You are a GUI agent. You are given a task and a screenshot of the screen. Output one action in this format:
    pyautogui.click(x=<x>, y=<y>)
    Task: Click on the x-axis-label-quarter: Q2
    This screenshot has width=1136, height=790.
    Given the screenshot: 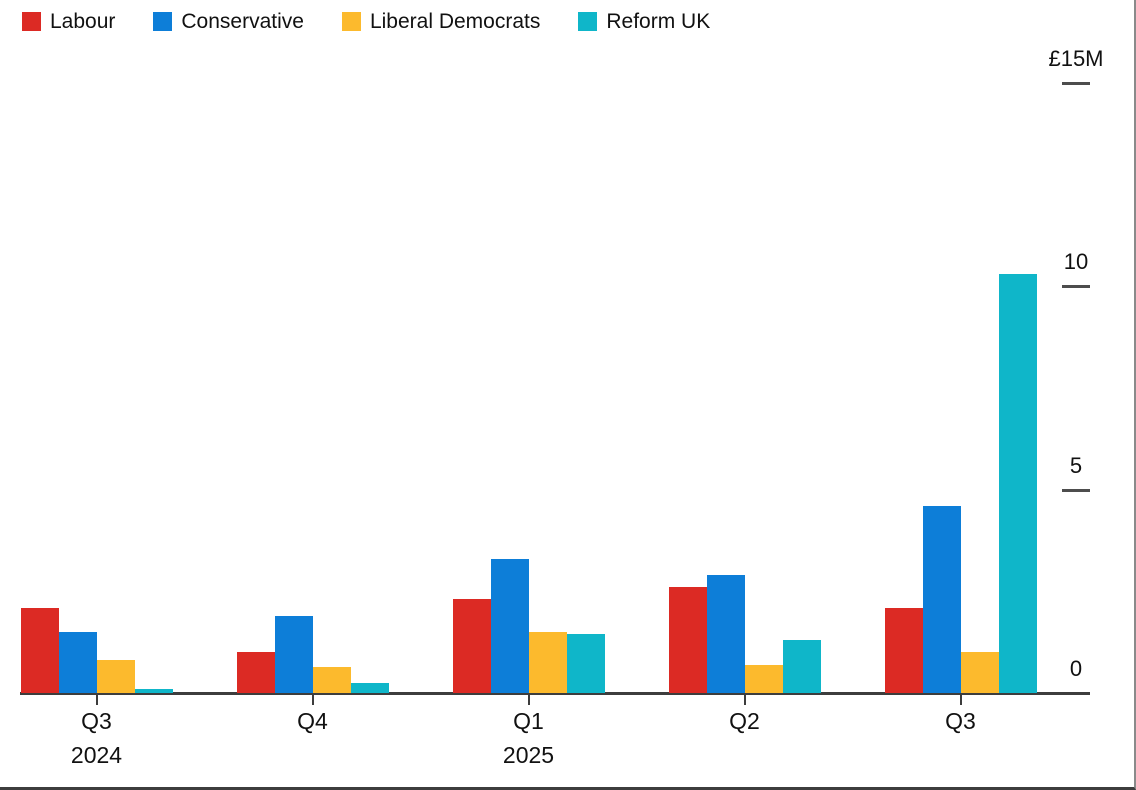 What is the action you would take?
    pyautogui.click(x=744, y=721)
    